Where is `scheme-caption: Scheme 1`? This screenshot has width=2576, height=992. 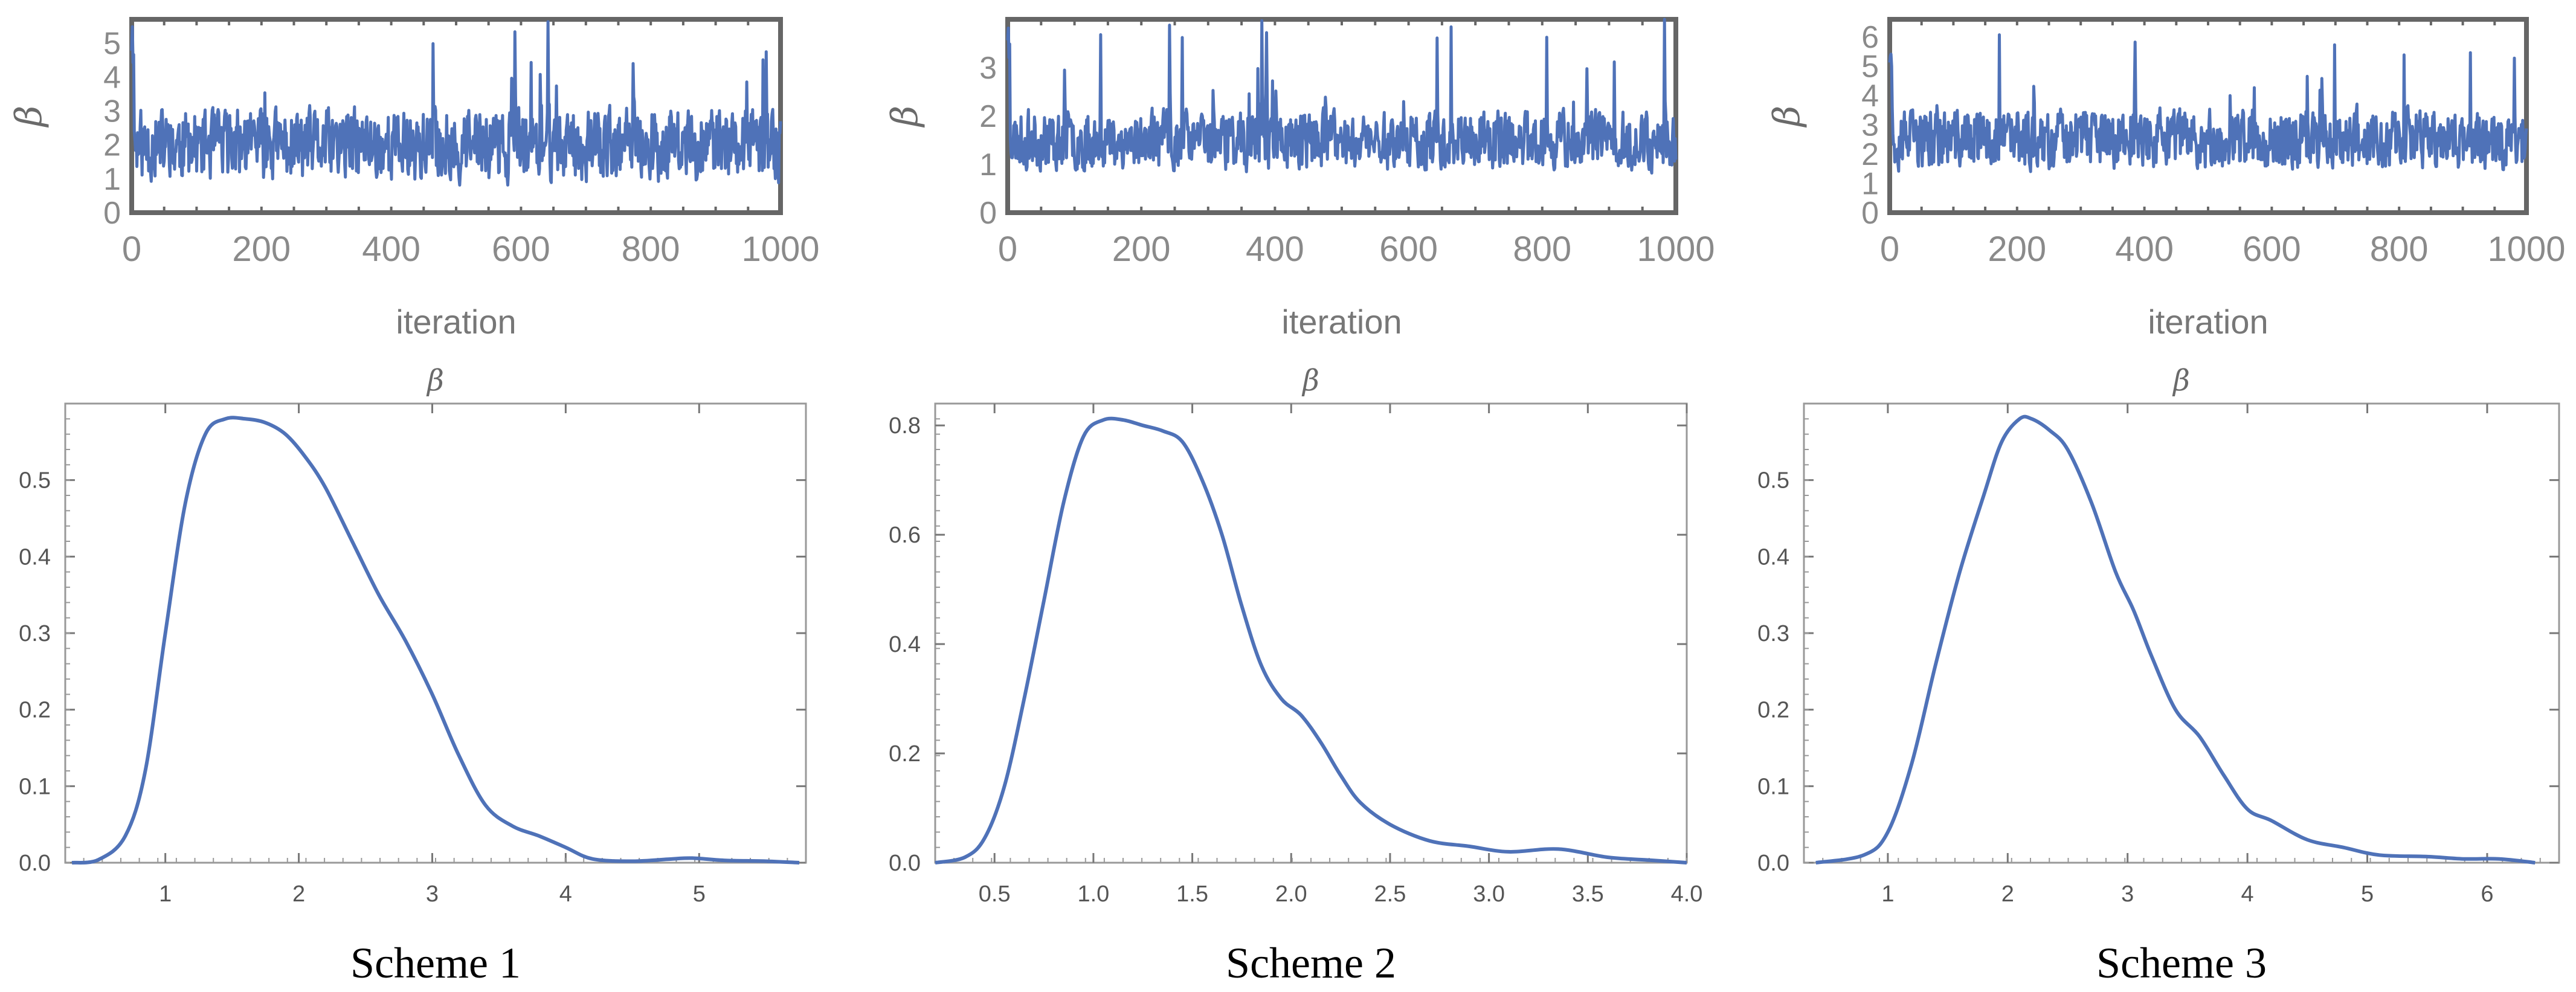 scheme-caption: Scheme 1 is located at coordinates (435, 963).